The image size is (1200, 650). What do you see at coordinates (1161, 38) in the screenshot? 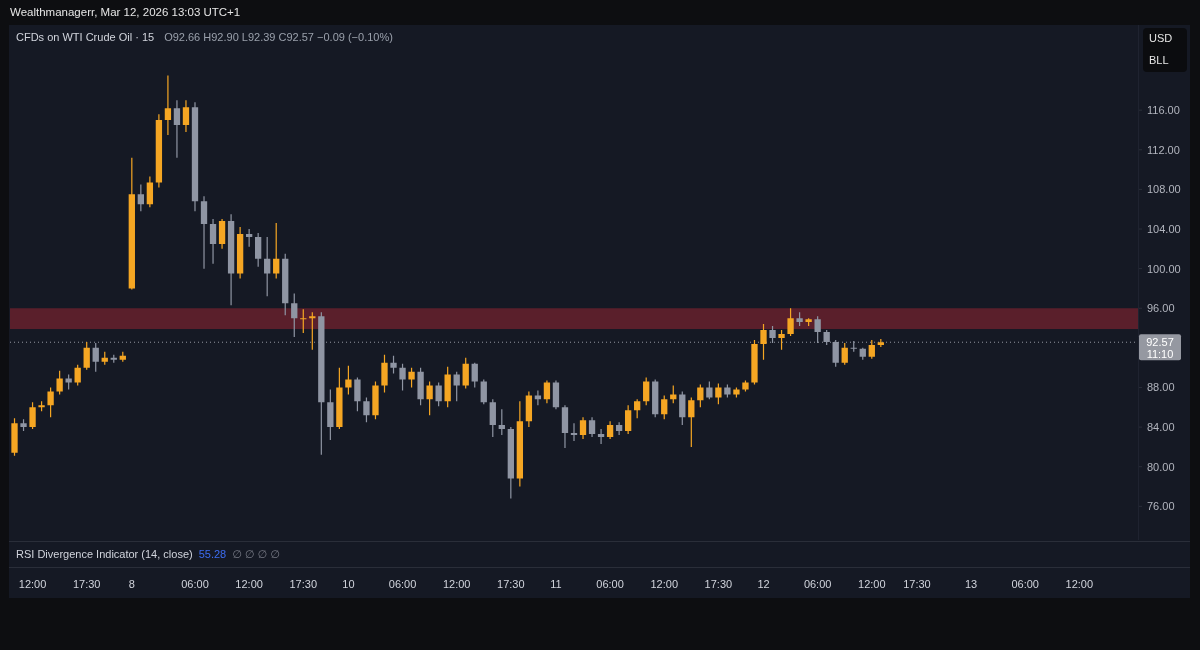
I see `text: USD` at bounding box center [1161, 38].